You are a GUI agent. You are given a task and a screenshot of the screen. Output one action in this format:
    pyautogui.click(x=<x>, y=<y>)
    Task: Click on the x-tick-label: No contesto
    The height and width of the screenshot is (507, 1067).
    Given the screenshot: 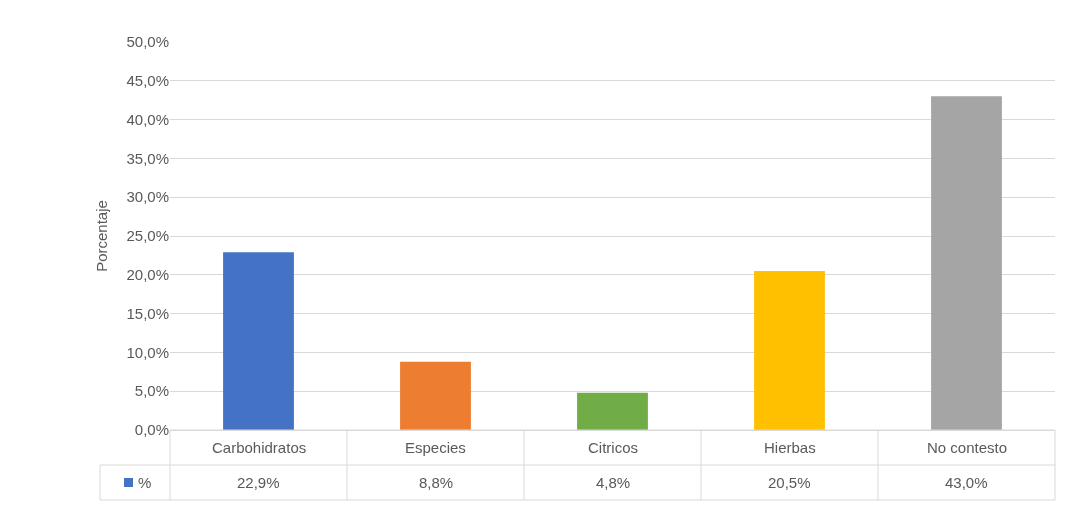 What is the action you would take?
    pyautogui.click(x=967, y=447)
    